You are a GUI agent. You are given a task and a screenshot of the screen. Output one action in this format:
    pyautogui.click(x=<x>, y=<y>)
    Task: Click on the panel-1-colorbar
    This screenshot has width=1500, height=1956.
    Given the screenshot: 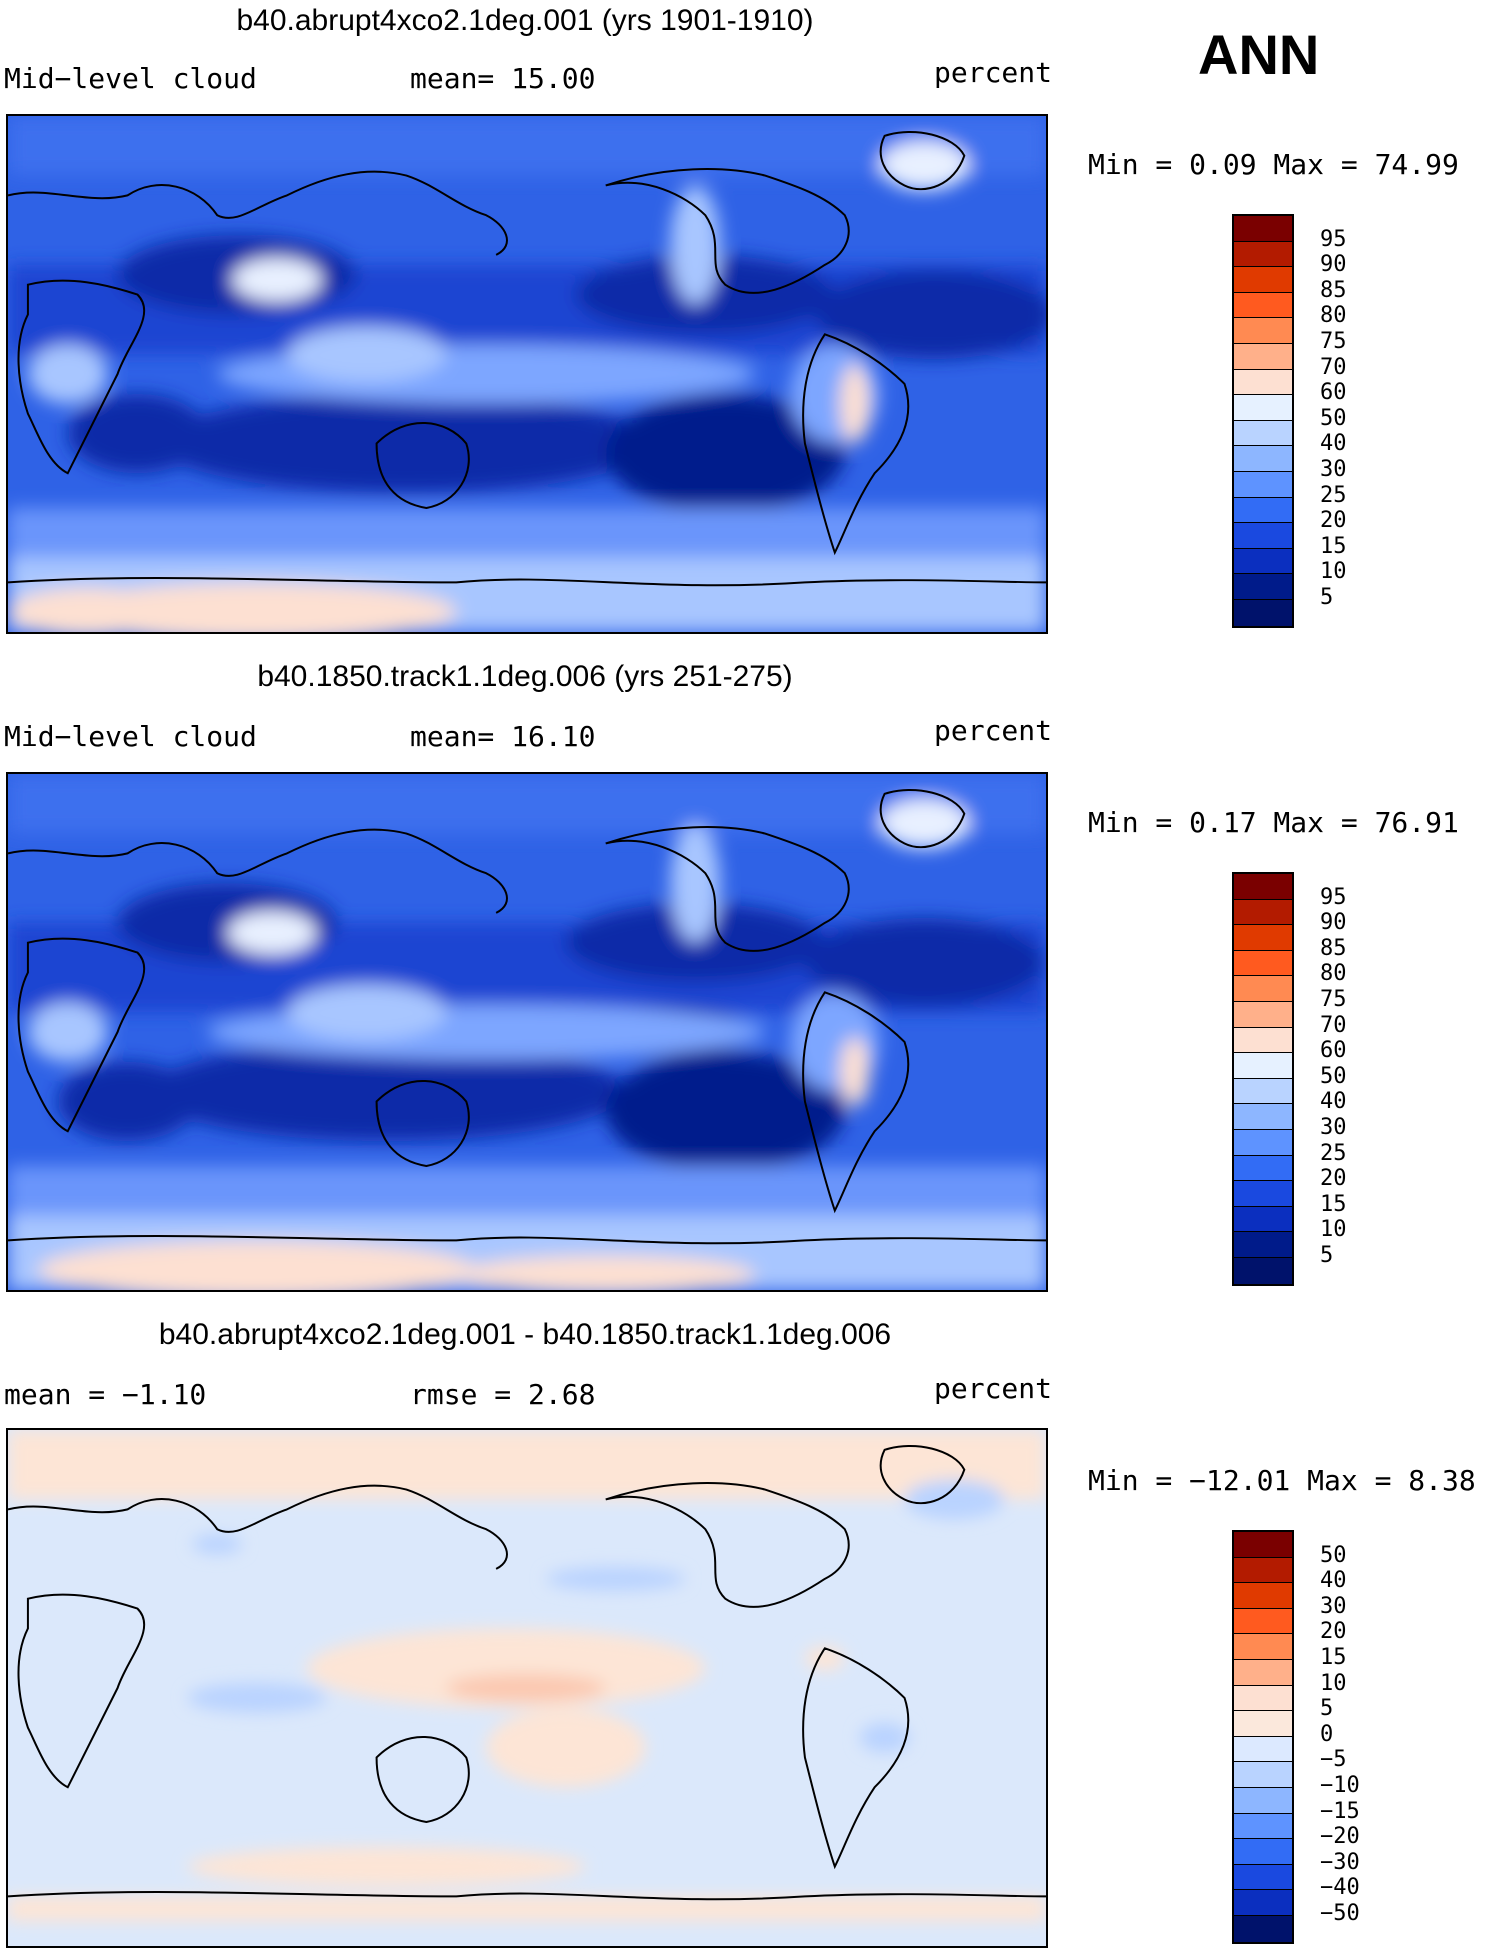 What is the action you would take?
    pyautogui.click(x=1263, y=421)
    